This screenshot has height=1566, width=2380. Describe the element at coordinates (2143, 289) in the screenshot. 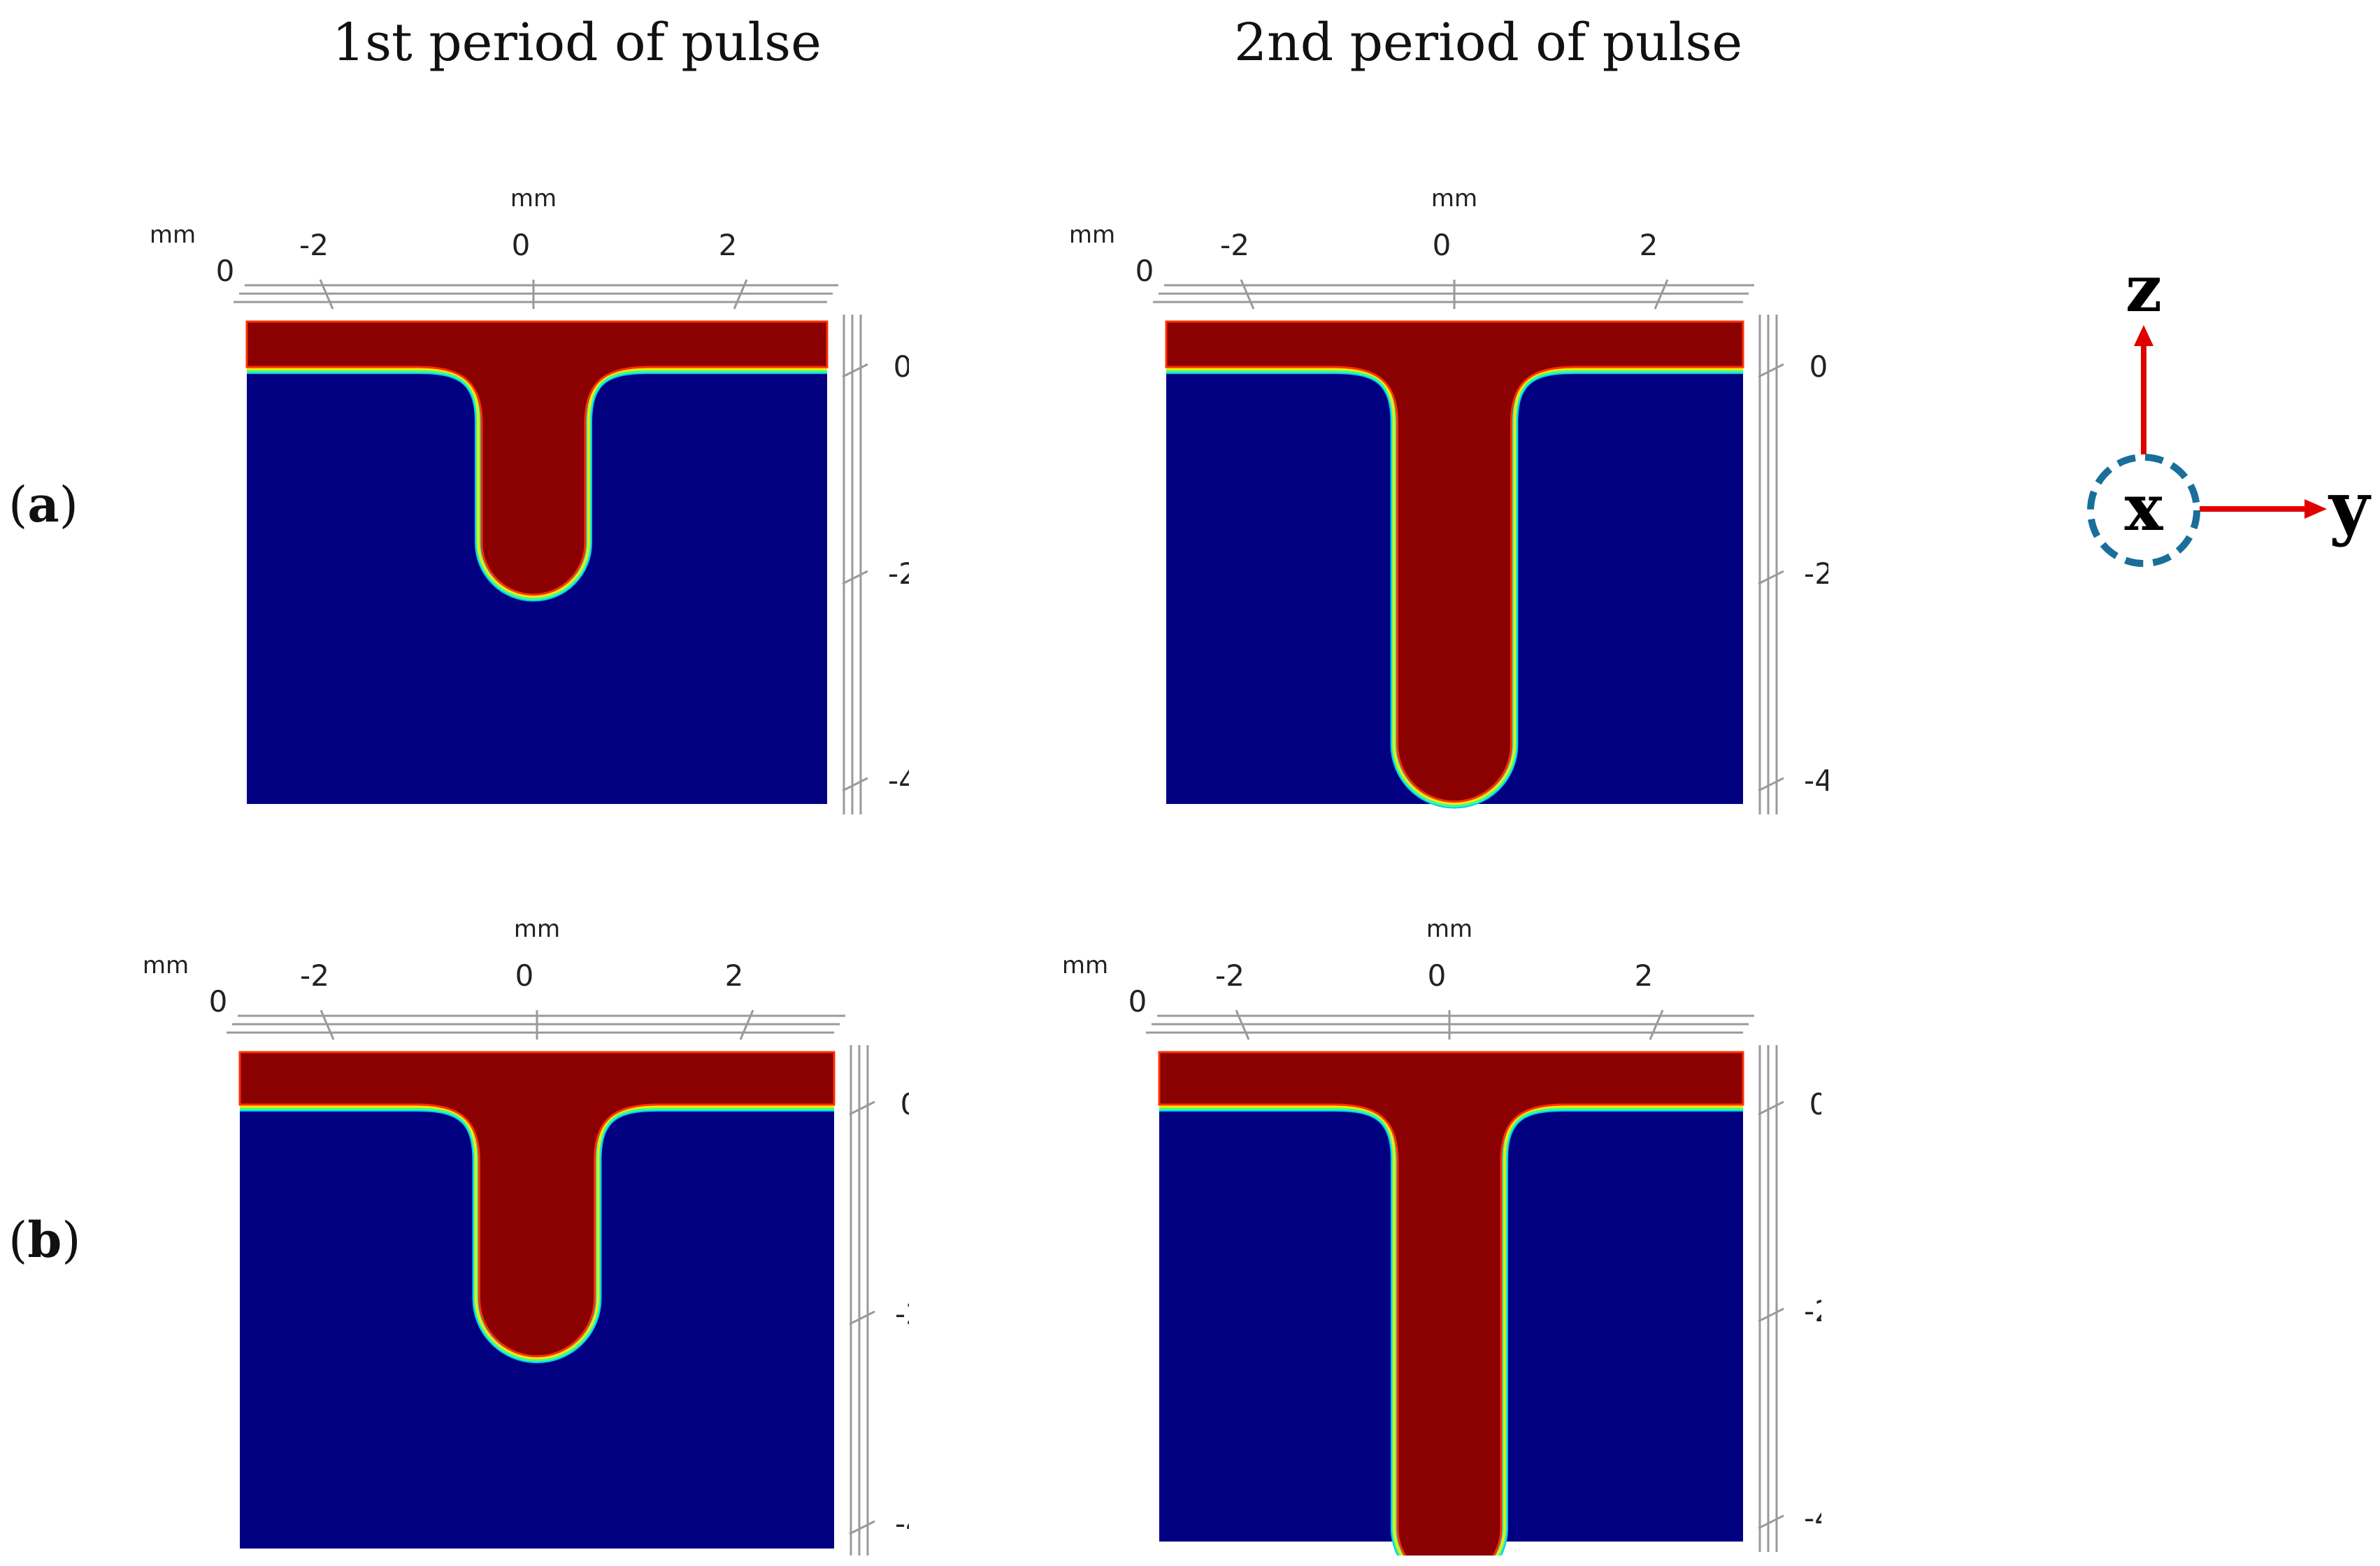

I see `z-label: z` at that location.